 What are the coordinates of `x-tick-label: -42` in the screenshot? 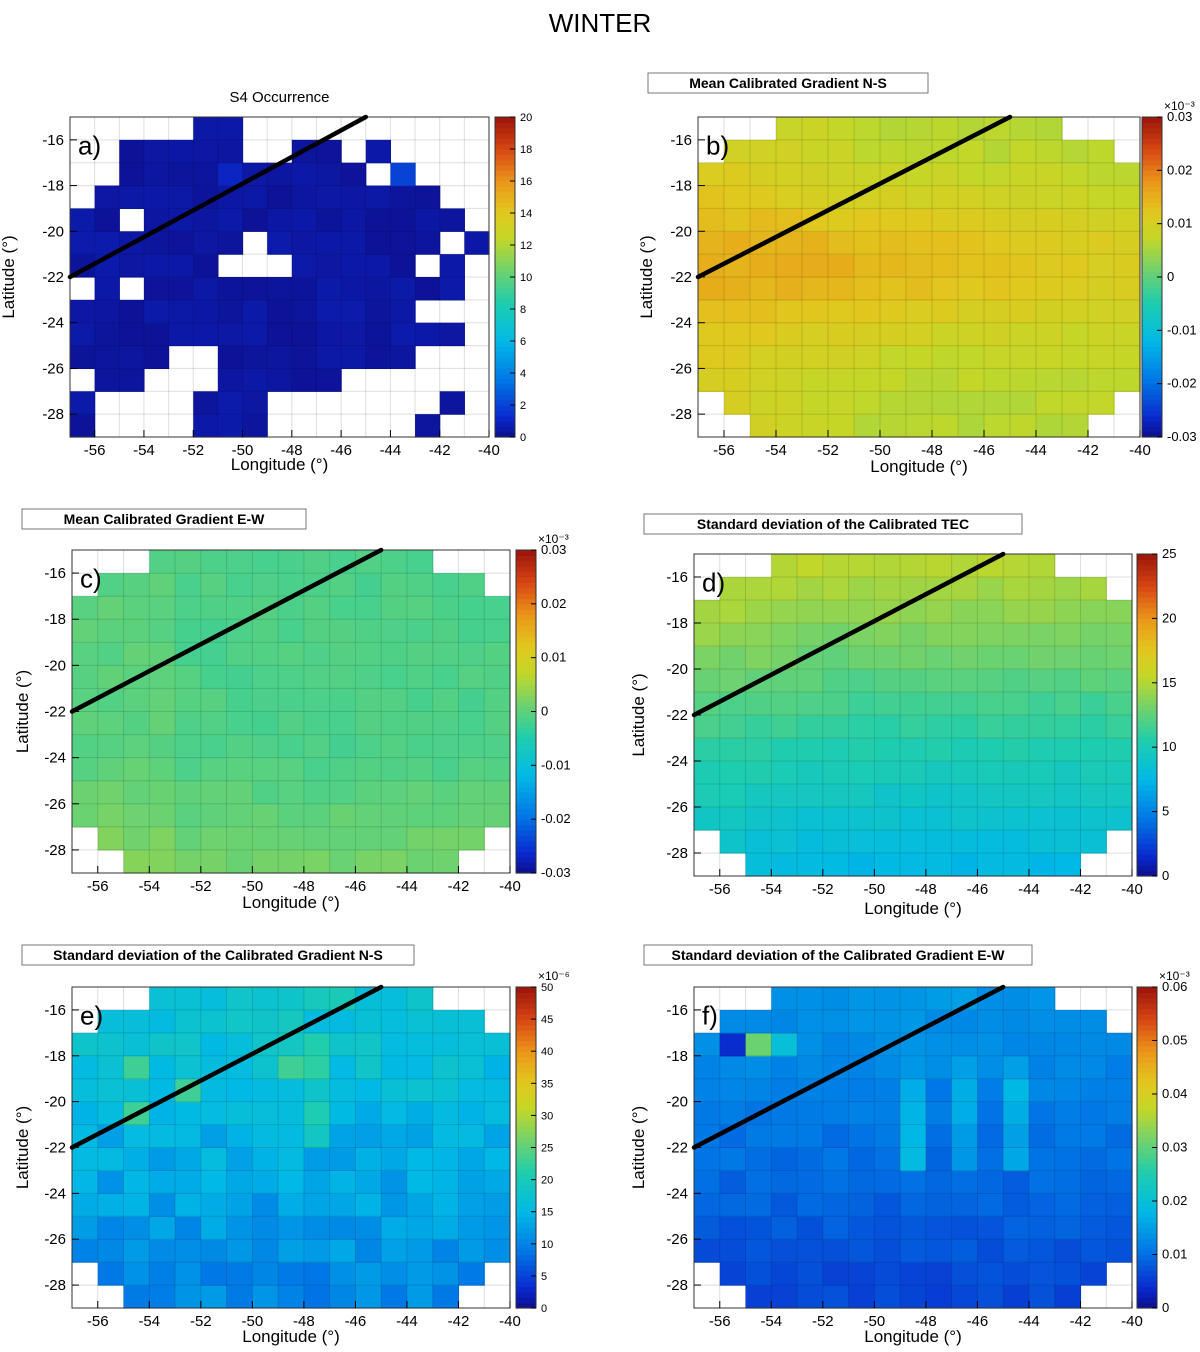 It's located at (459, 886).